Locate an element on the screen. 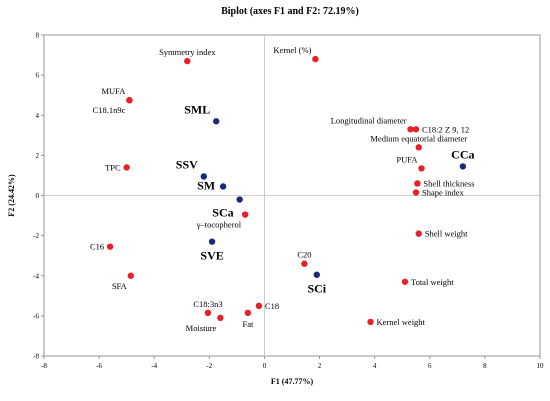 This screenshot has width=550, height=401. y-tick-label: 4 is located at coordinates (38, 116).